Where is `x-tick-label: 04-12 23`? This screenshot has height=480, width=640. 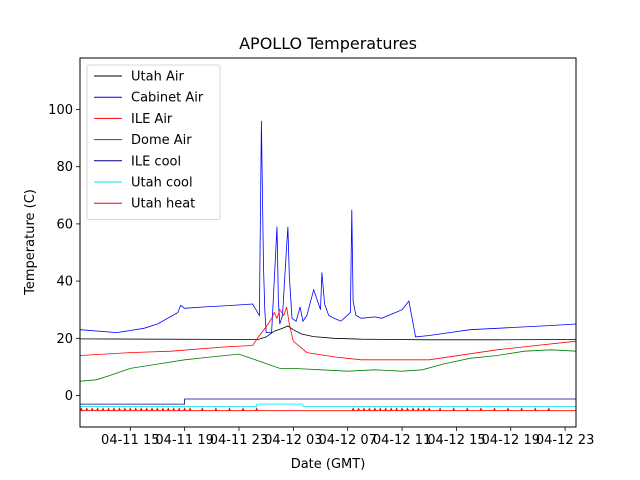 x-tick-label: 04-12 23 is located at coordinates (565, 440).